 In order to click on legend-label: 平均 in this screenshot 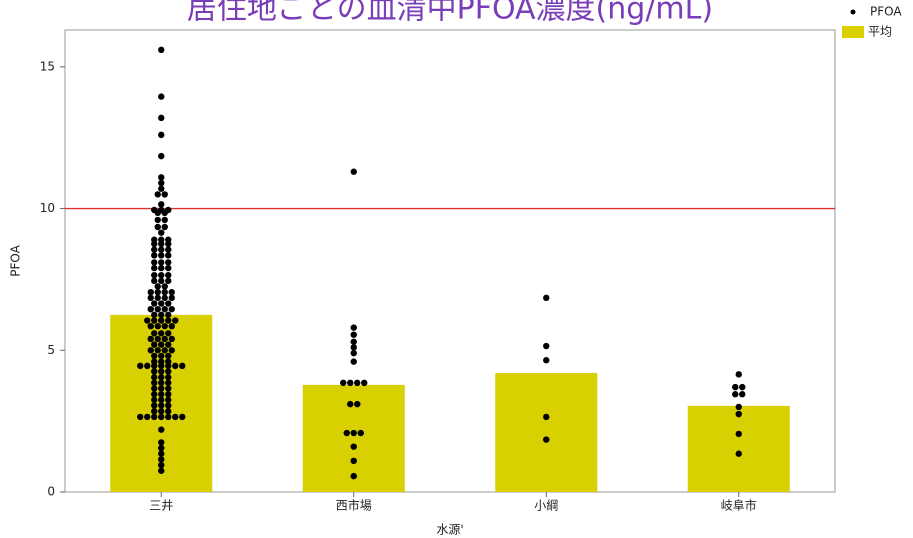, I will do `click(880, 32)`.